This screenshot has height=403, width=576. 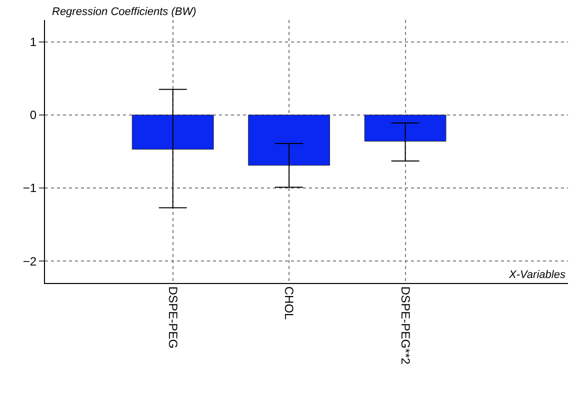 What do you see at coordinates (289, 303) in the screenshot?
I see `x-tick-label: CHOL` at bounding box center [289, 303].